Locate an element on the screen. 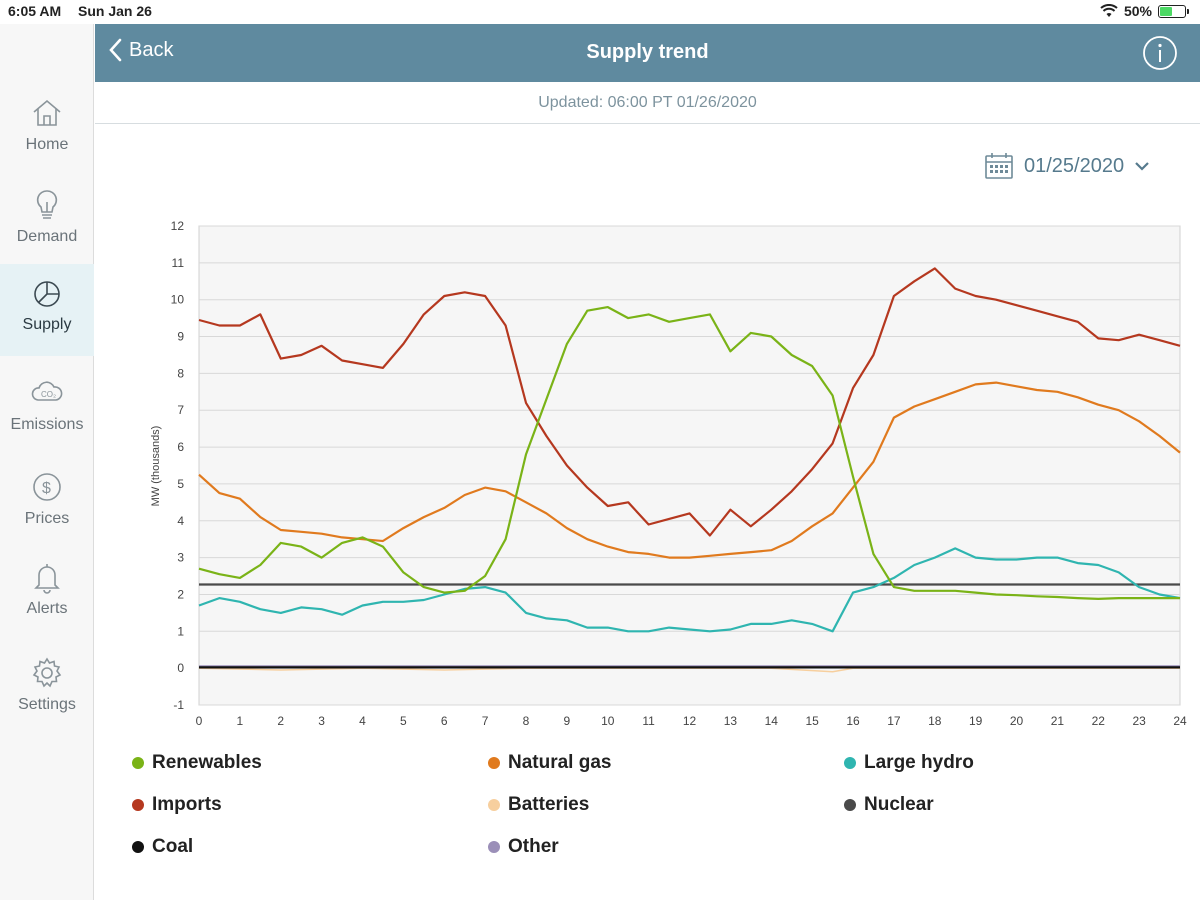 Image resolution: width=1200 pixels, height=900 pixels. x-tick-label: 21 is located at coordinates (1058, 721).